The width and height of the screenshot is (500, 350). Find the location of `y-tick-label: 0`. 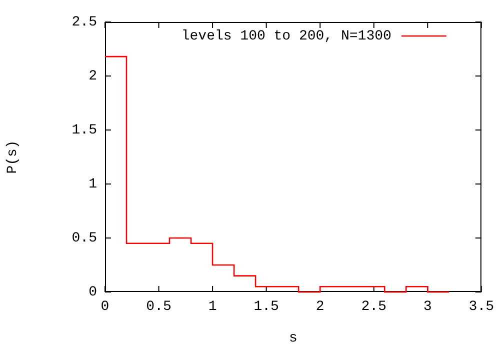

y-tick-label: 0 is located at coordinates (92, 292).